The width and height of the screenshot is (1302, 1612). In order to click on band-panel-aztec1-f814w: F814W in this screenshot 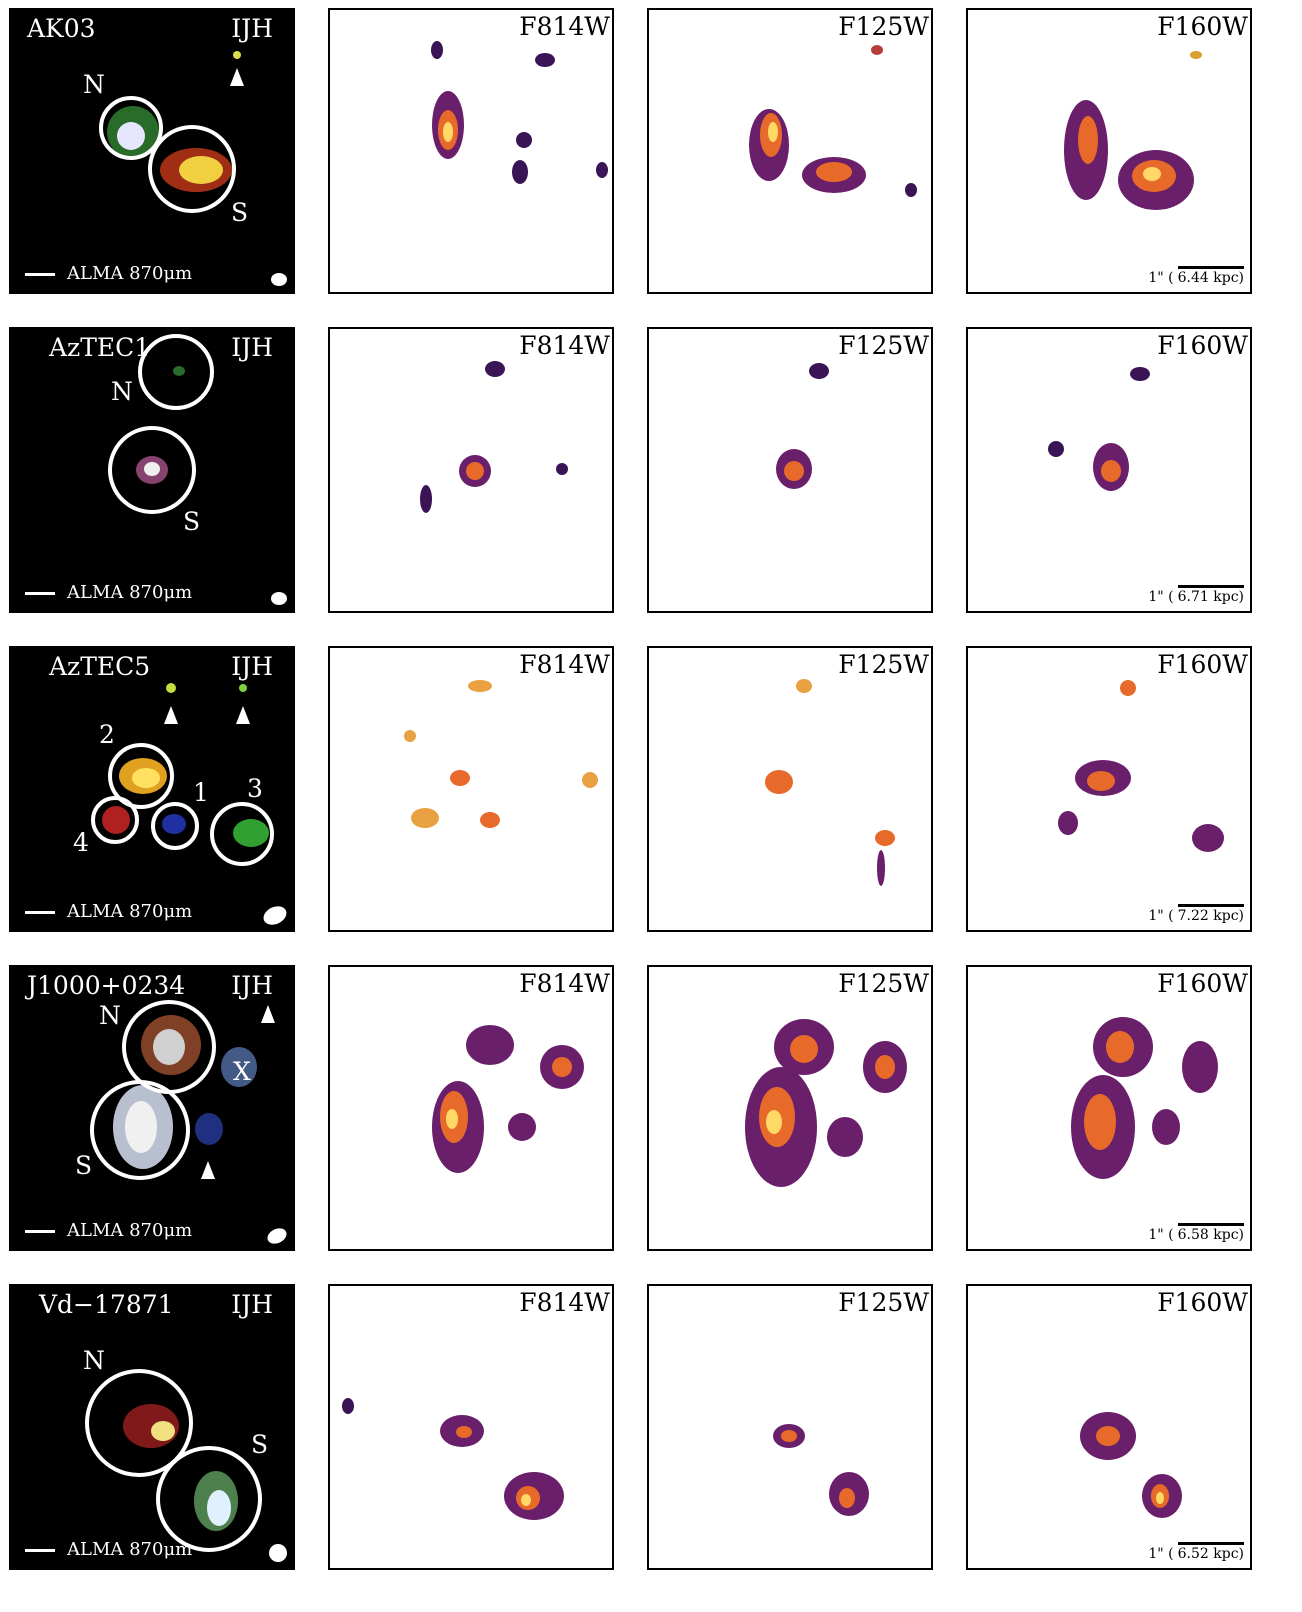, I will do `click(471, 470)`.